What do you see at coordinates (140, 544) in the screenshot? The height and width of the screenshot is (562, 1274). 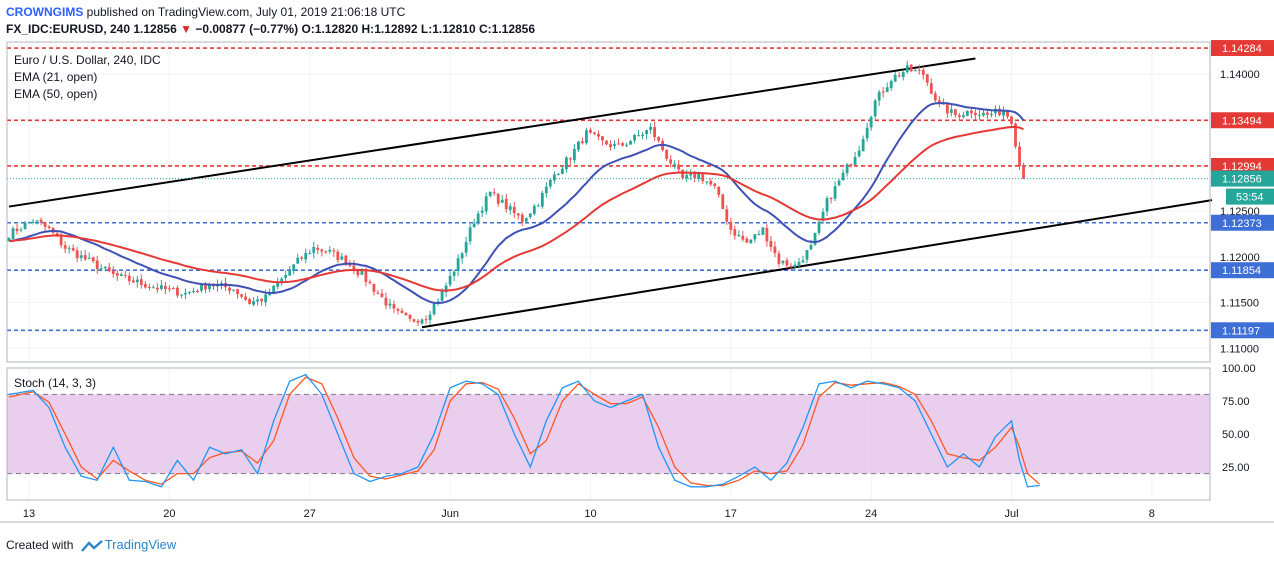 I see `tradingview-brand: TradingView` at bounding box center [140, 544].